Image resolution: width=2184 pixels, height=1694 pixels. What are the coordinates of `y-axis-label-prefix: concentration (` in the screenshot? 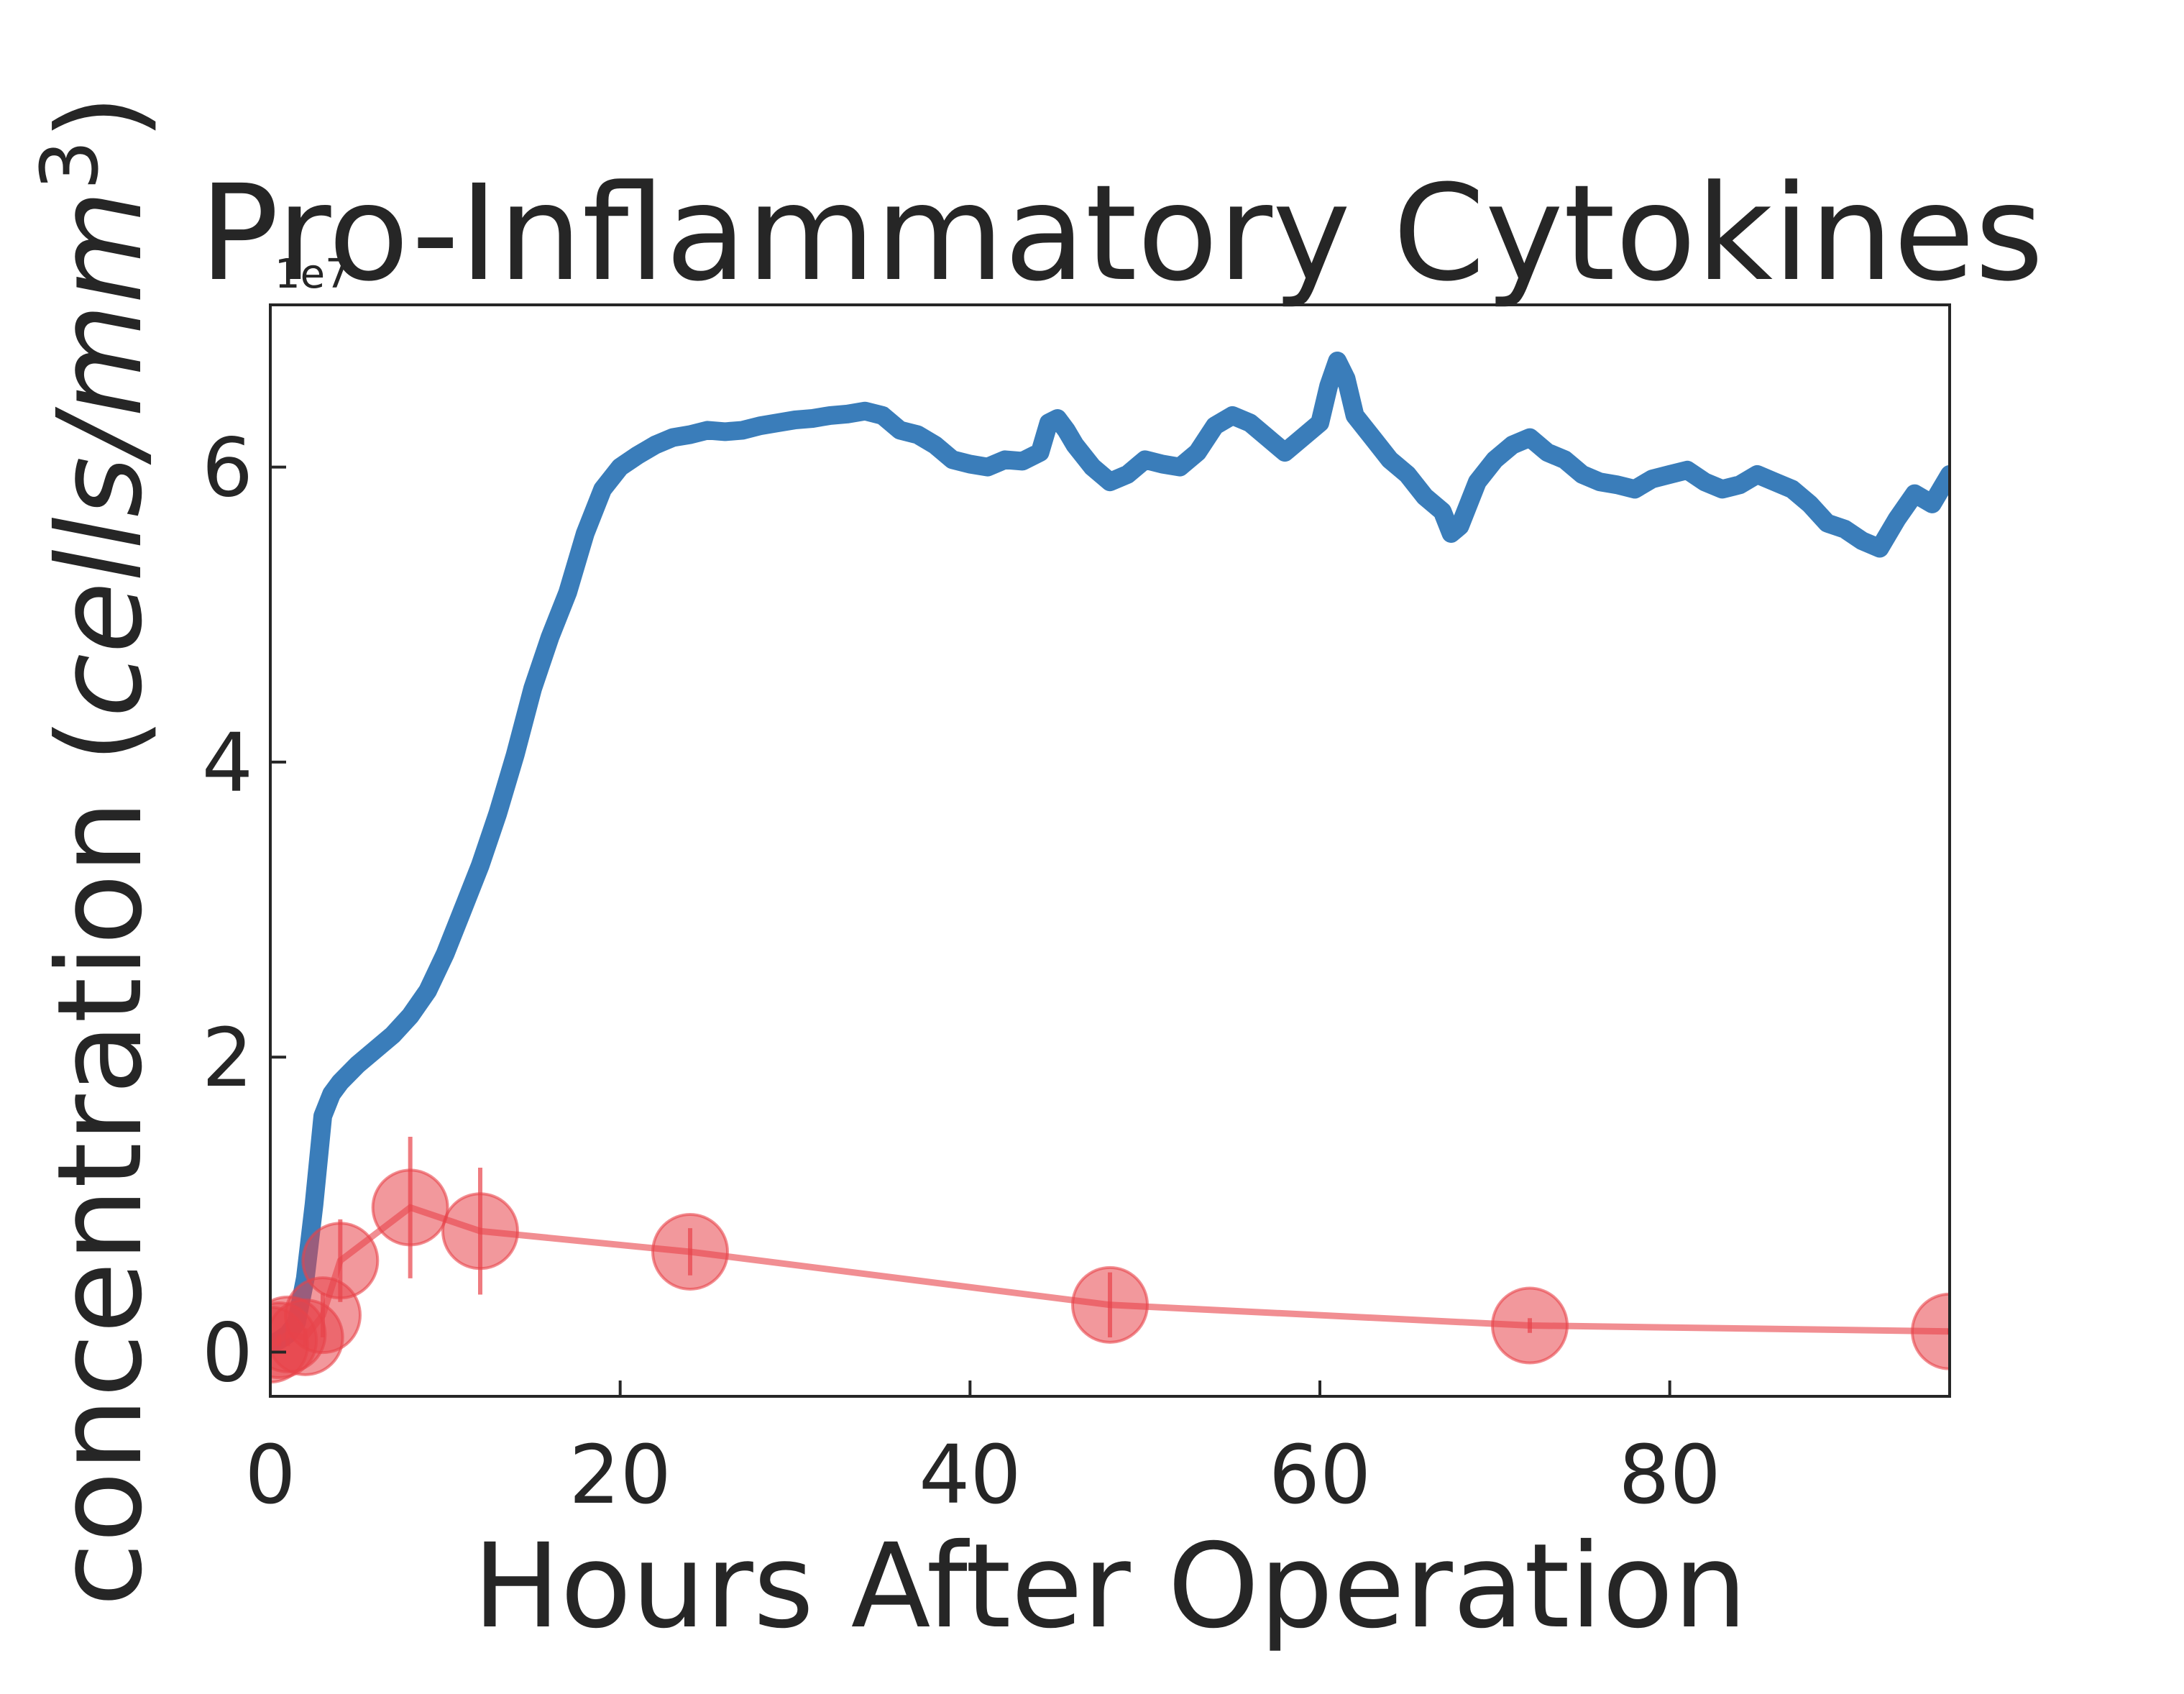 It's located at (100, 1162).